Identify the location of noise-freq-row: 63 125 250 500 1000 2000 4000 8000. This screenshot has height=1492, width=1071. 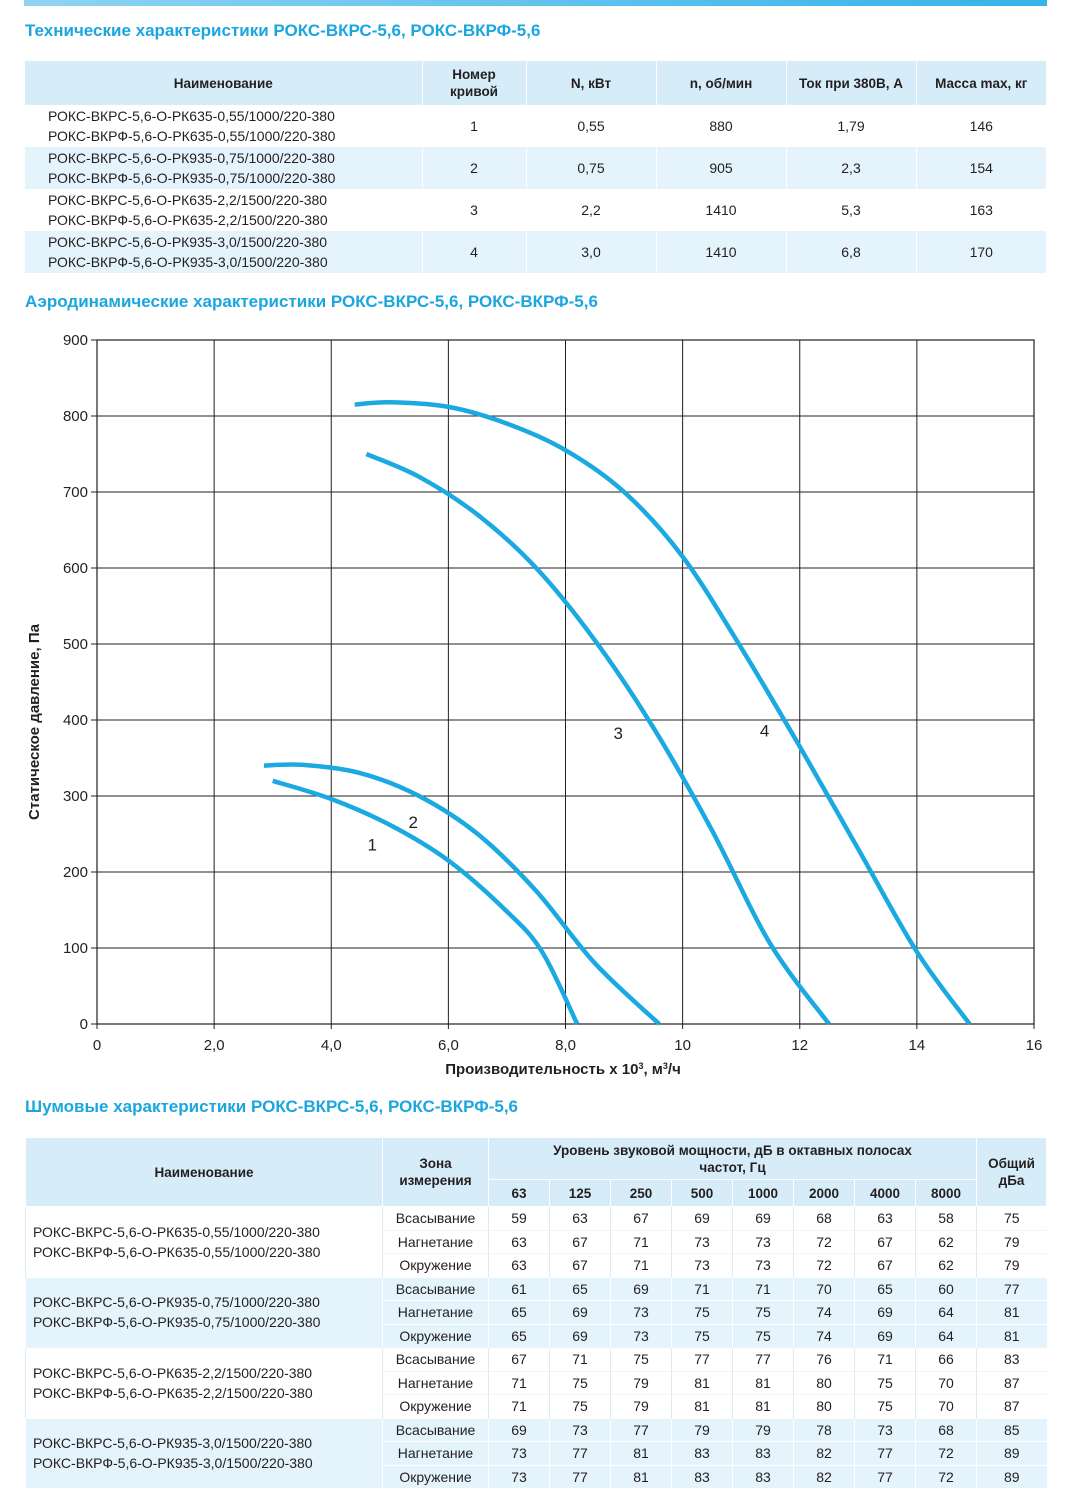
(536, 1193).